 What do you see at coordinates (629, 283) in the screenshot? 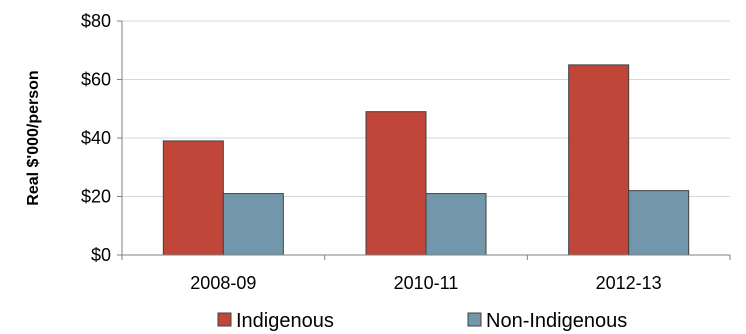
I see `x-tick-label: 2012-13` at bounding box center [629, 283].